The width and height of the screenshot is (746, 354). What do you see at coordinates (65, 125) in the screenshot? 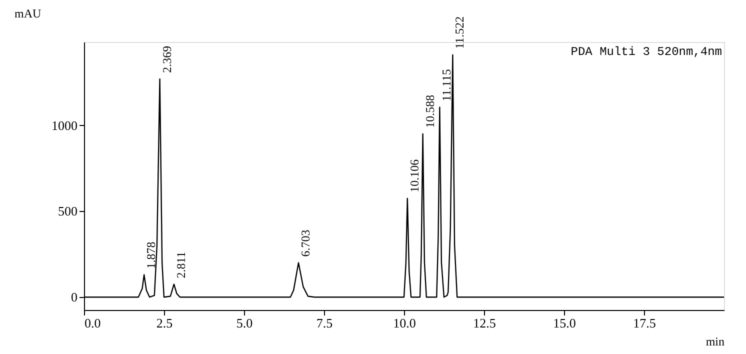
I see `y-tick-label: 1000` at bounding box center [65, 125].